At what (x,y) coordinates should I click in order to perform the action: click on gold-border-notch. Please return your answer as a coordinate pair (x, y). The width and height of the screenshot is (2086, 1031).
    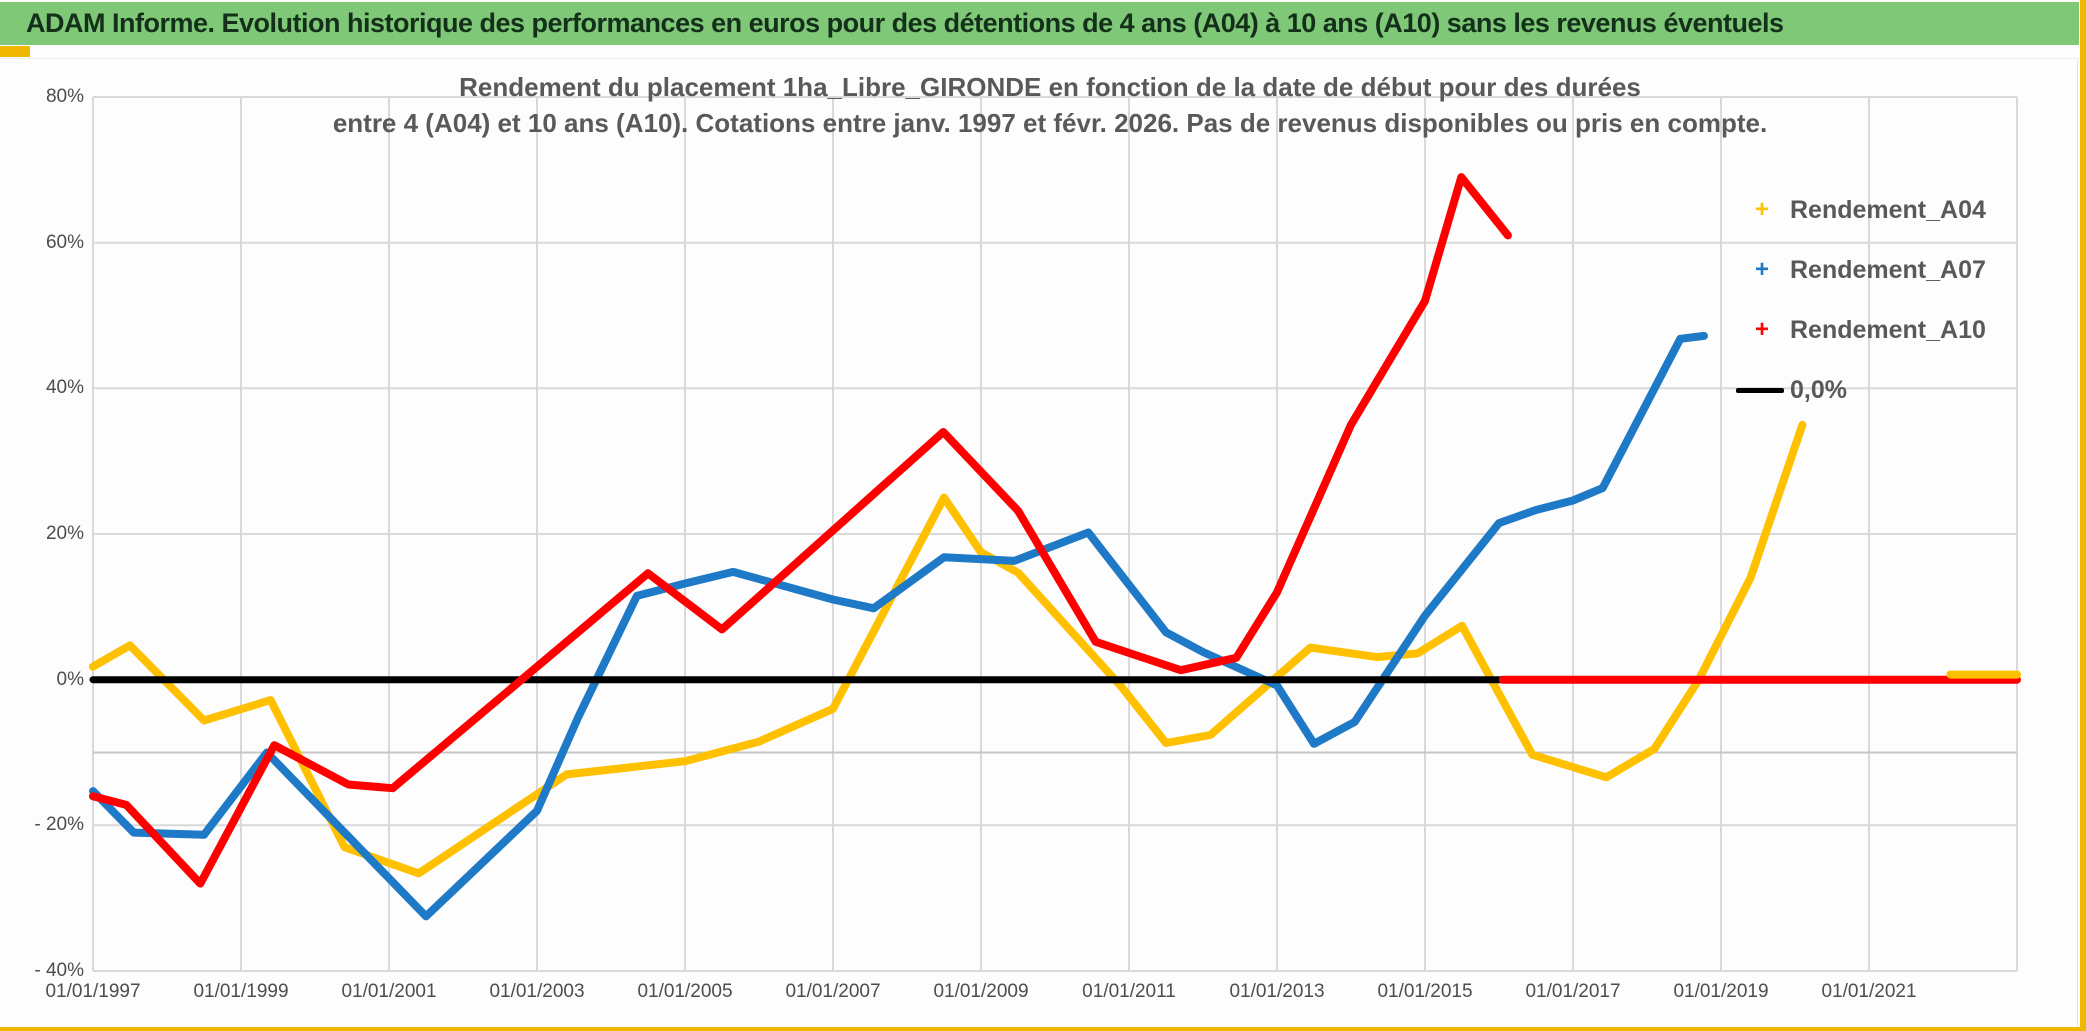
    Looking at the image, I should click on (15, 51).